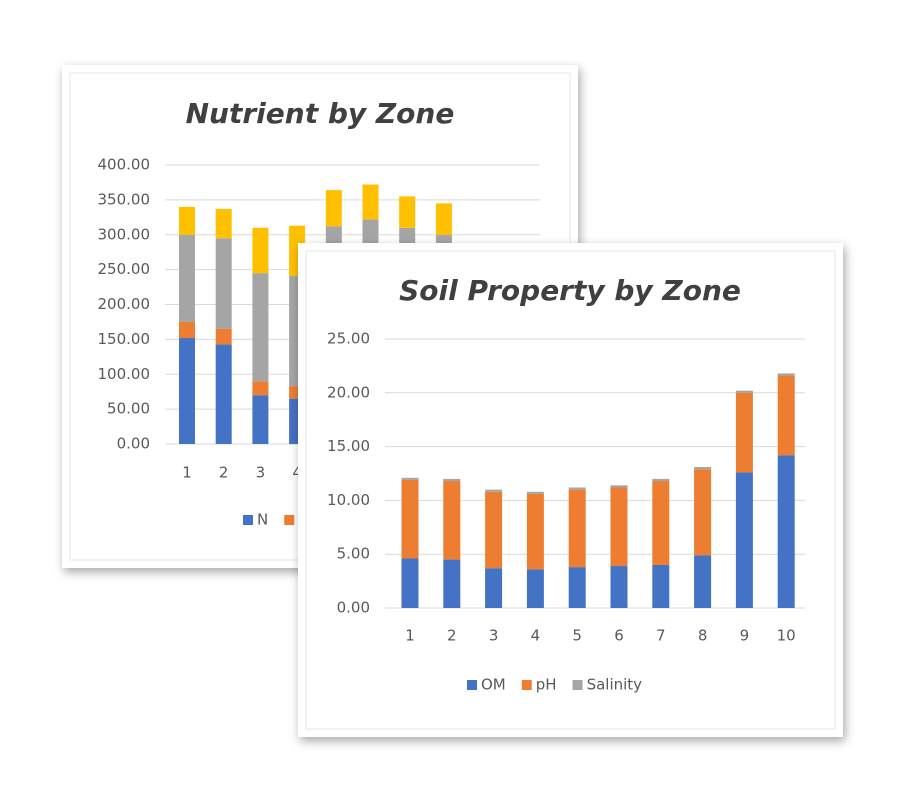 This screenshot has height=800, width=900. I want to click on y-tick-label: 25.00, so click(348, 339).